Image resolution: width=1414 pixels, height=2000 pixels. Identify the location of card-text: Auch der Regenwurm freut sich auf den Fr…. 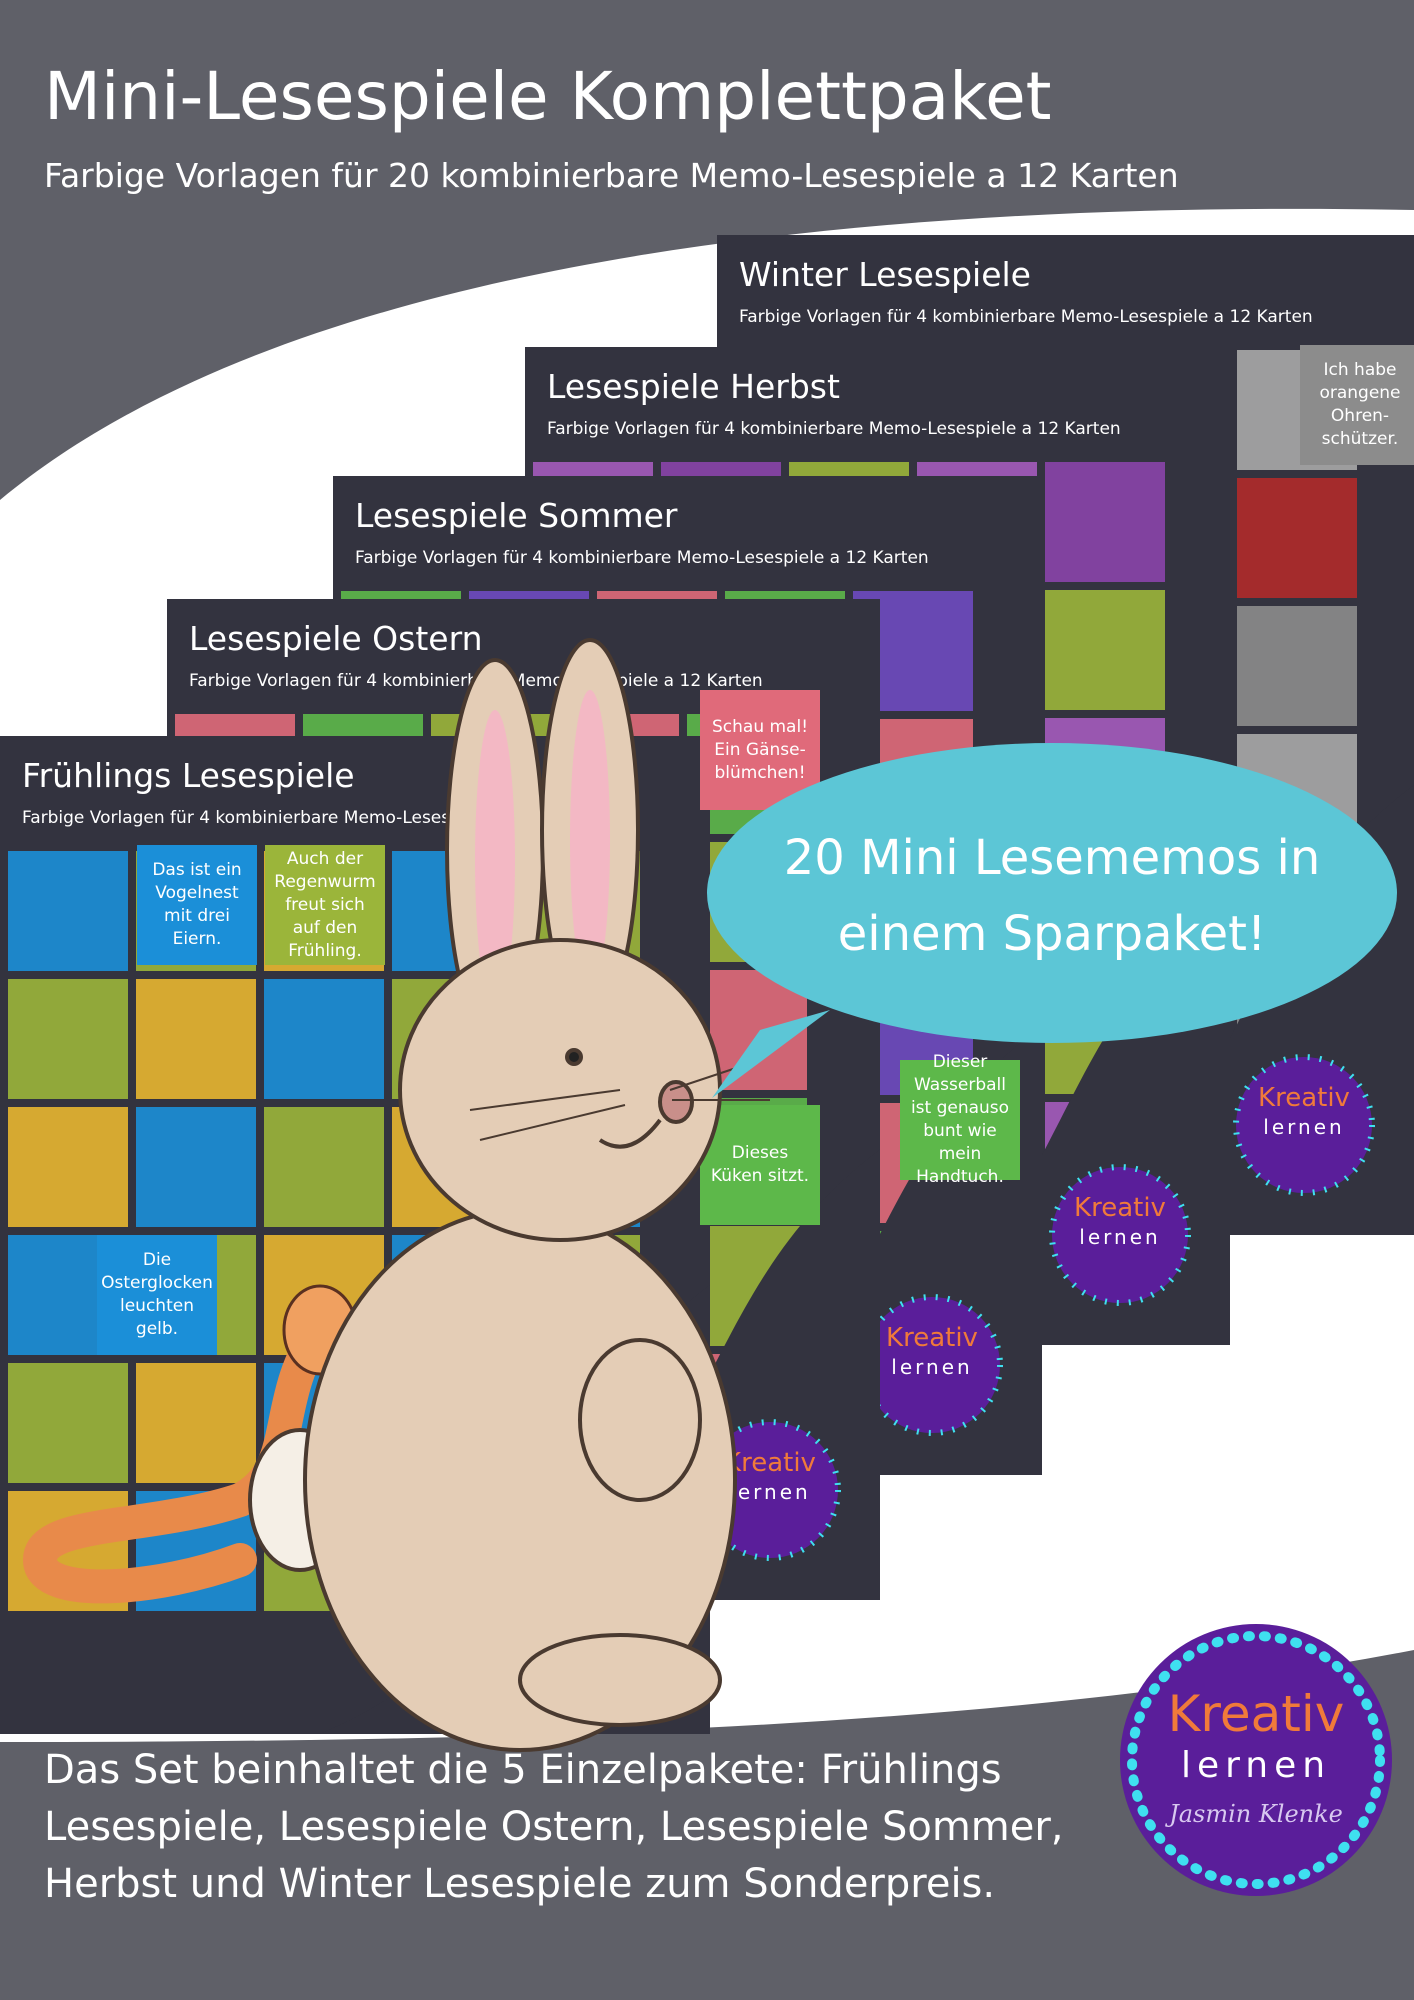
(325, 905).